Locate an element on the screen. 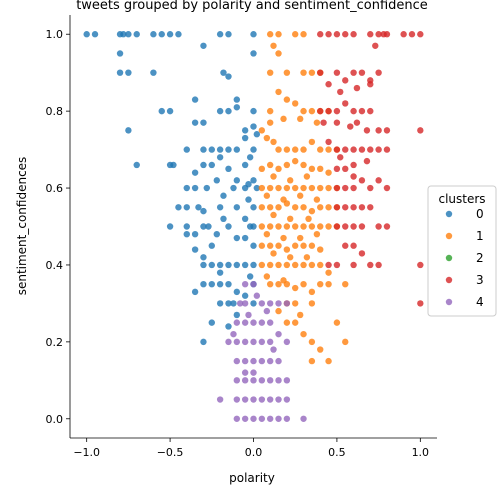  legend-label-cluster-1: 1 is located at coordinates (480, 236).